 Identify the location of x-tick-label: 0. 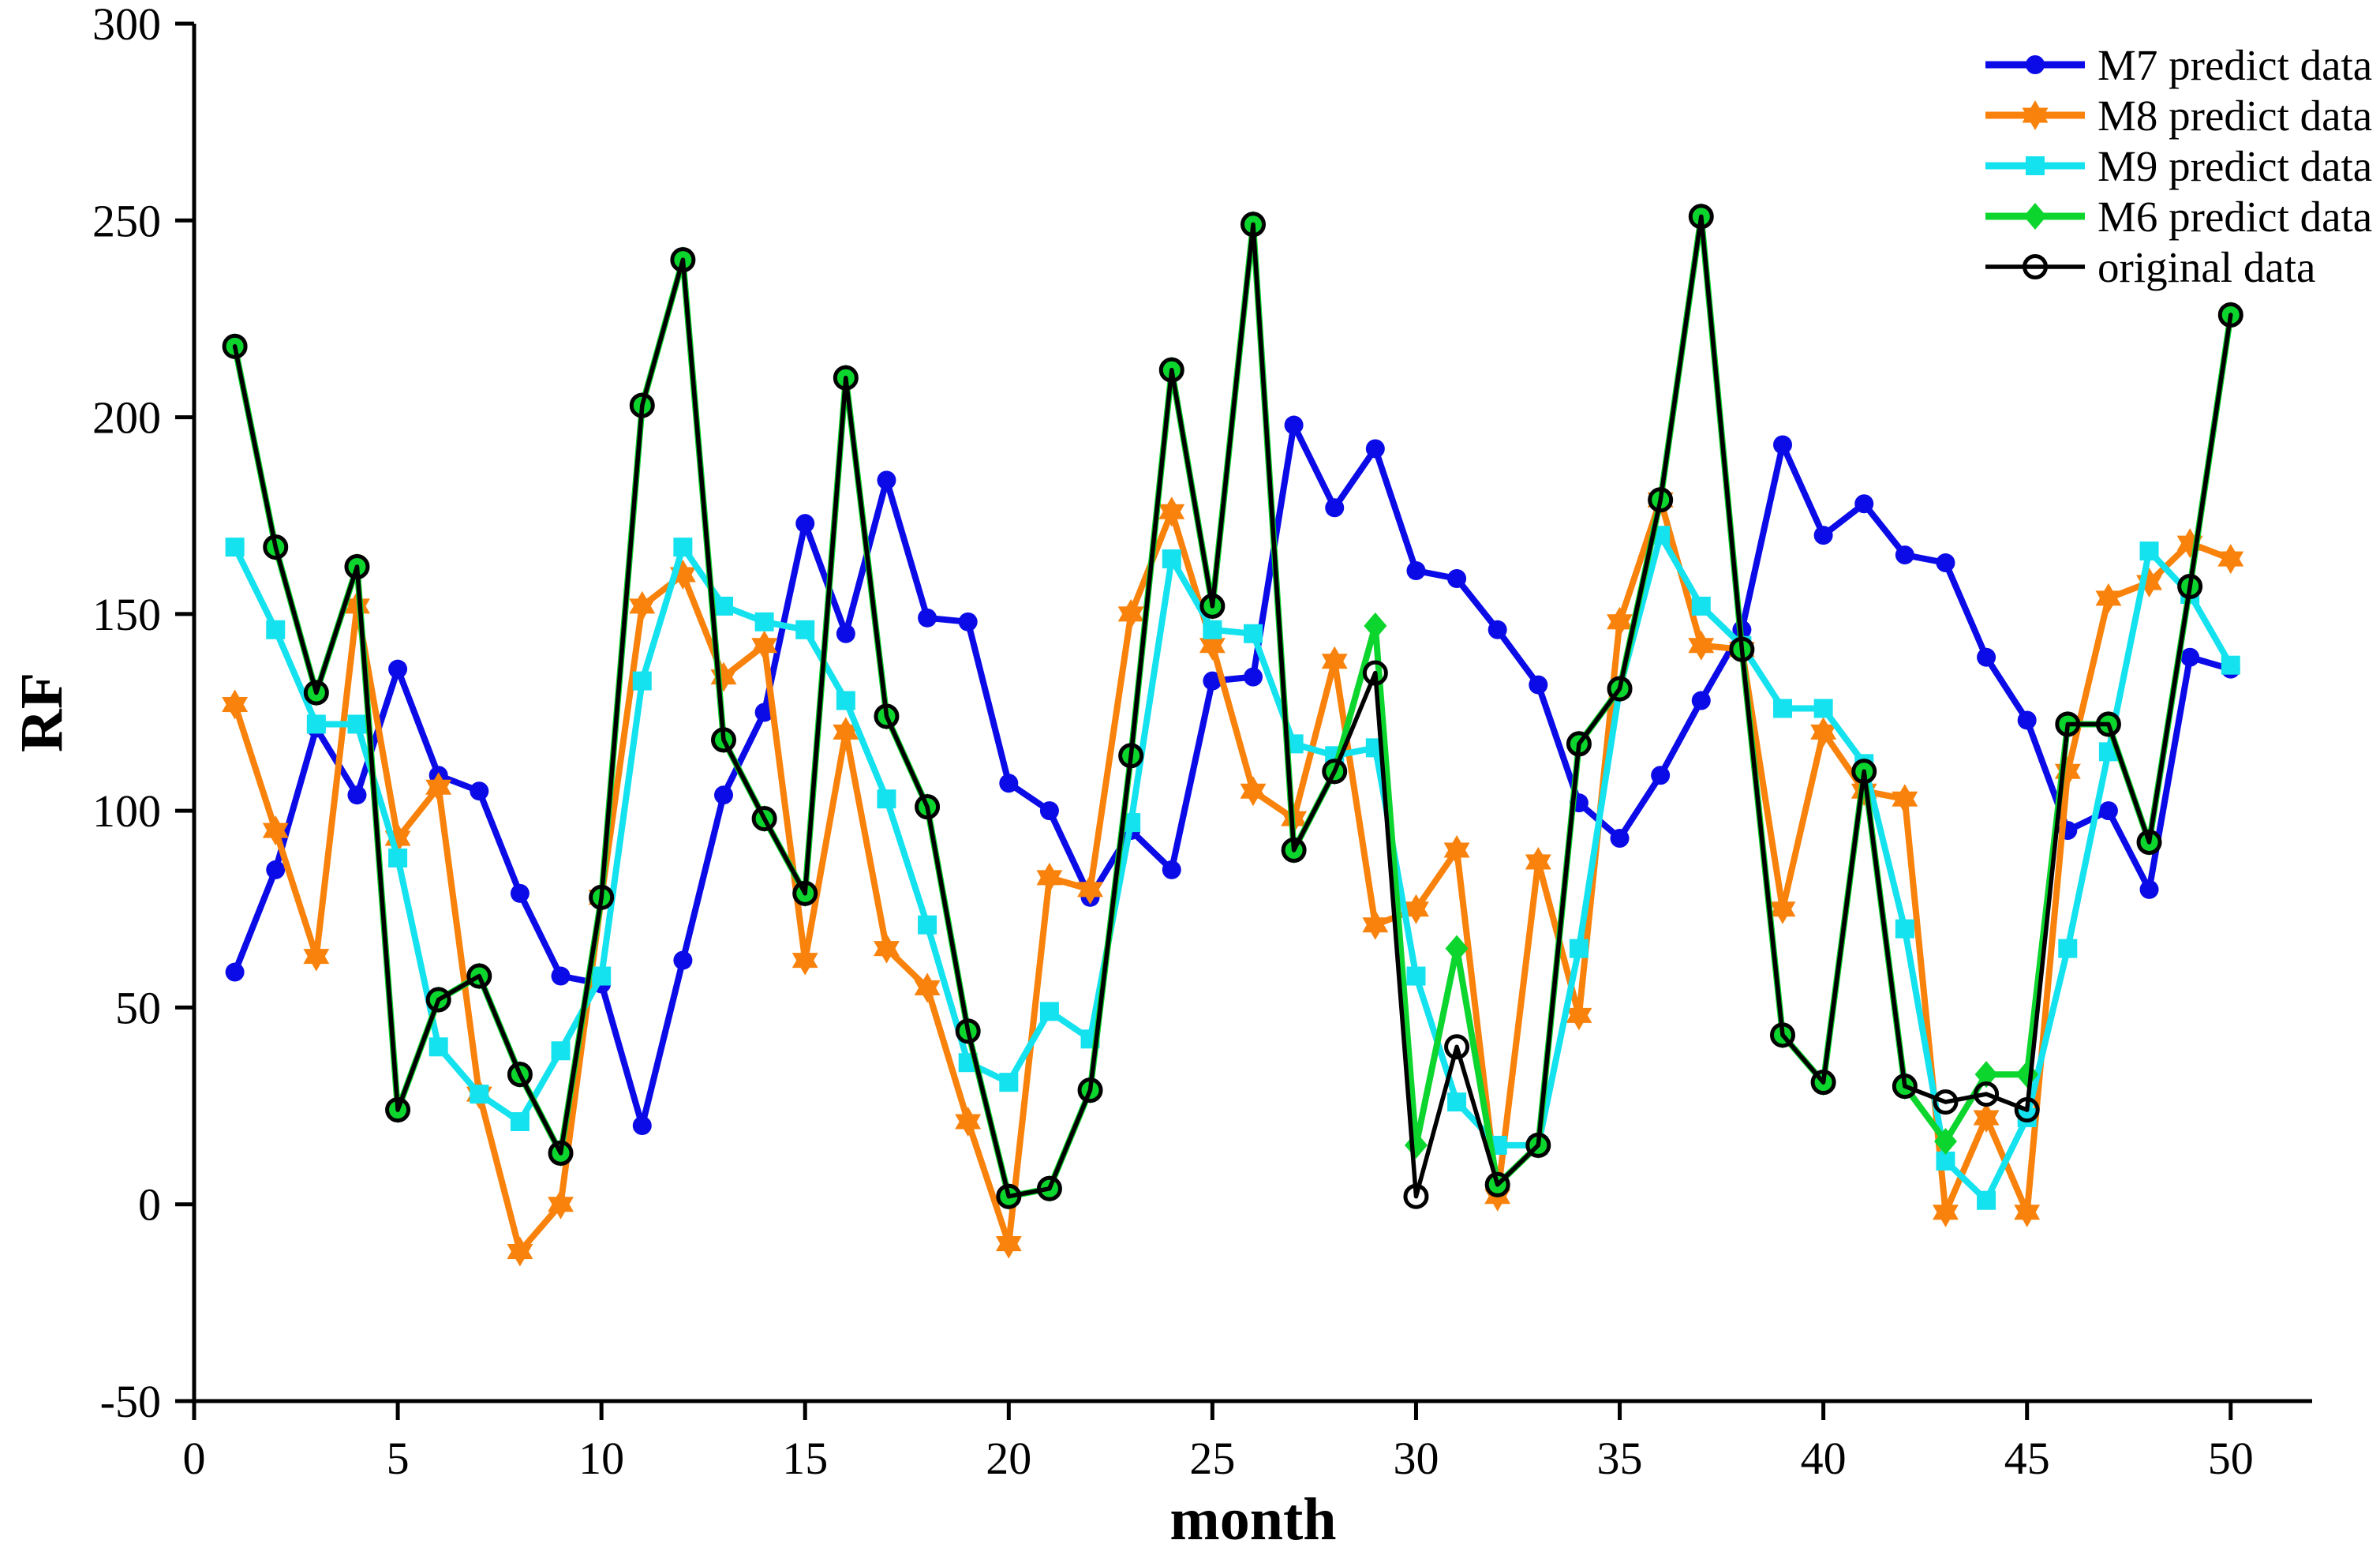
(194, 1458).